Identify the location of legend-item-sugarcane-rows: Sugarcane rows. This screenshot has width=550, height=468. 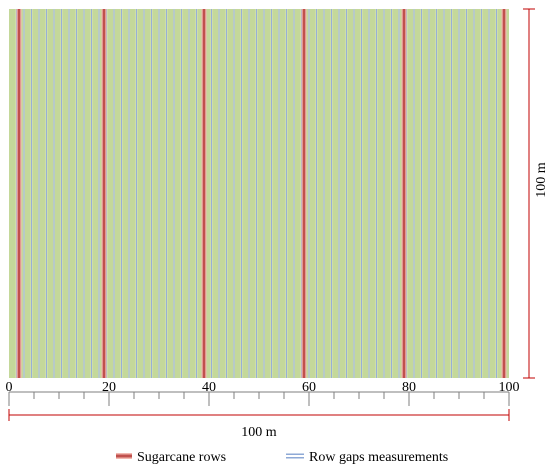
(171, 457).